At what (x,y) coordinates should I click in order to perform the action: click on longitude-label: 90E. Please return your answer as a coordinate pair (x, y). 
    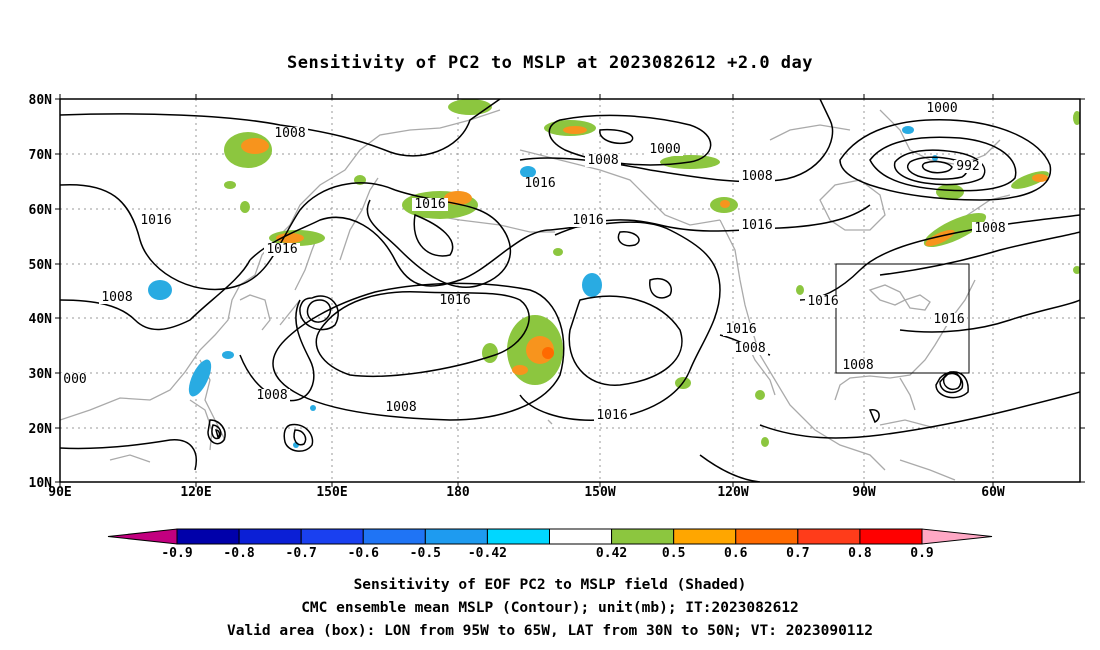
    Looking at the image, I should click on (59, 492).